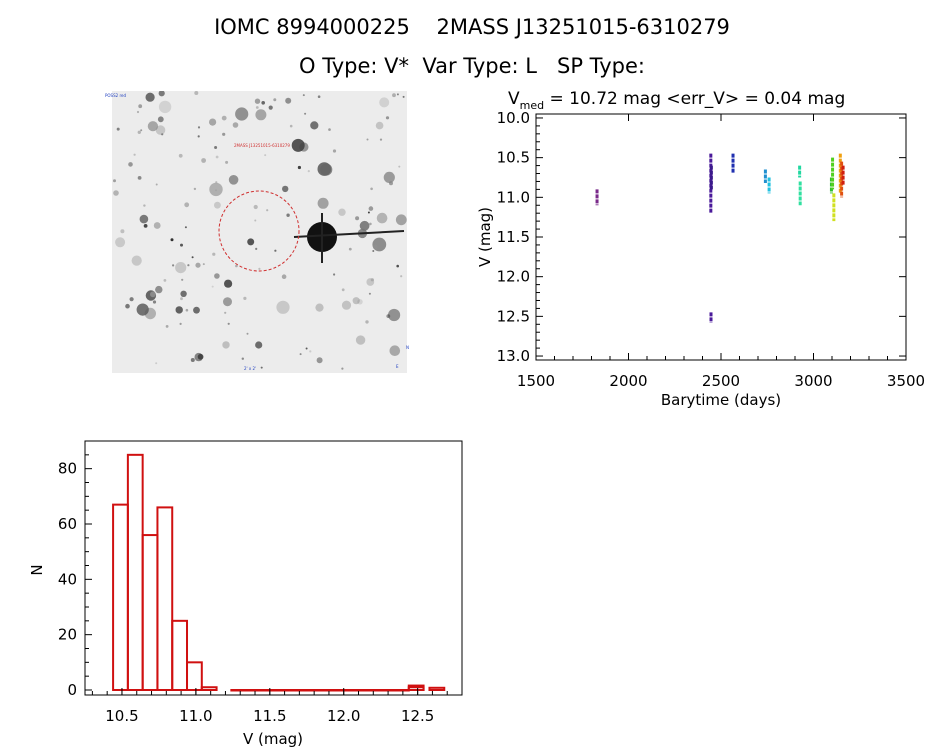  I want to click on lc-y-tick-label: 12.5, so click(513, 316).